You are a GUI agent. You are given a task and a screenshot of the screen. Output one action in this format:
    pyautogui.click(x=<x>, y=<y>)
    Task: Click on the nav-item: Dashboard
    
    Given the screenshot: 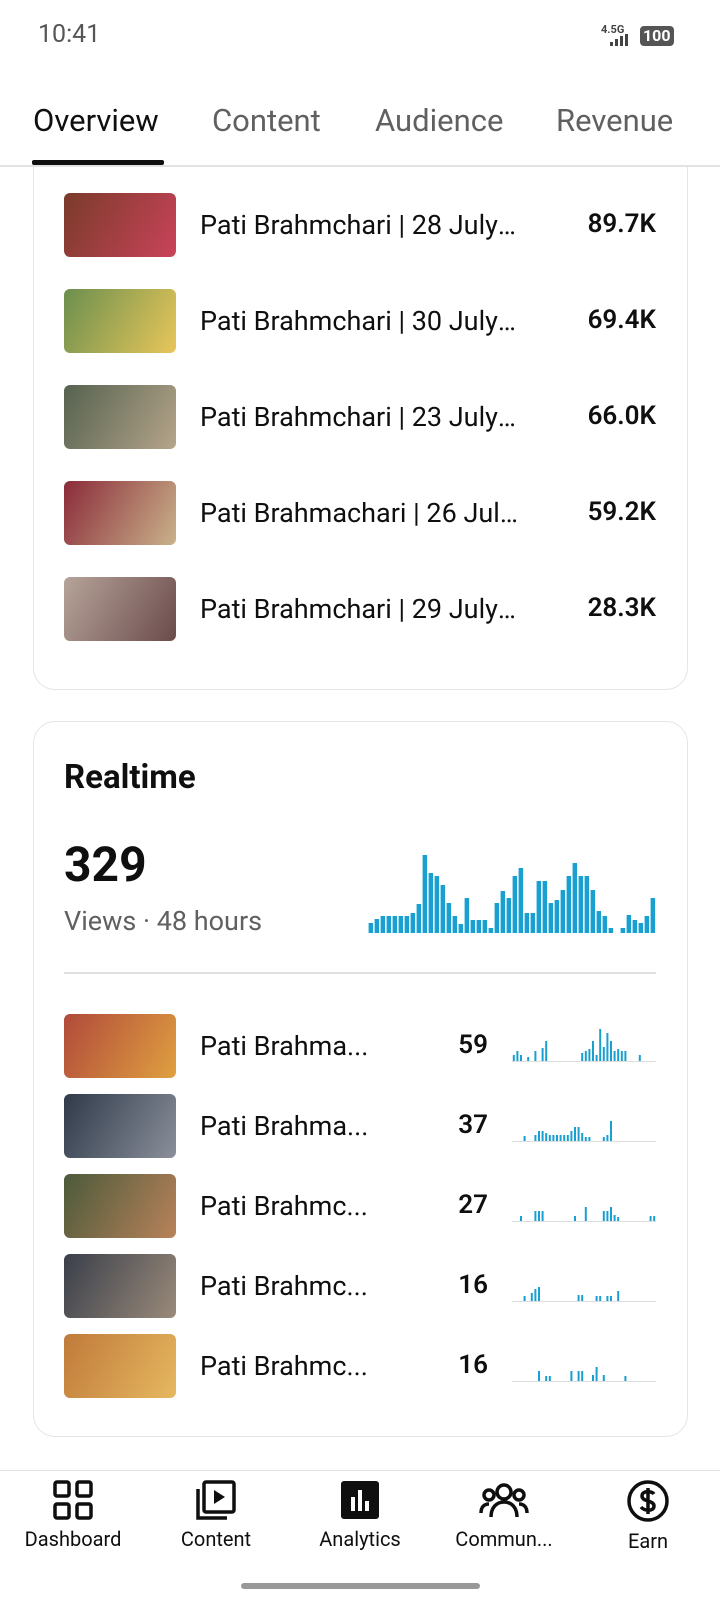 What is the action you would take?
    pyautogui.click(x=73, y=1515)
    